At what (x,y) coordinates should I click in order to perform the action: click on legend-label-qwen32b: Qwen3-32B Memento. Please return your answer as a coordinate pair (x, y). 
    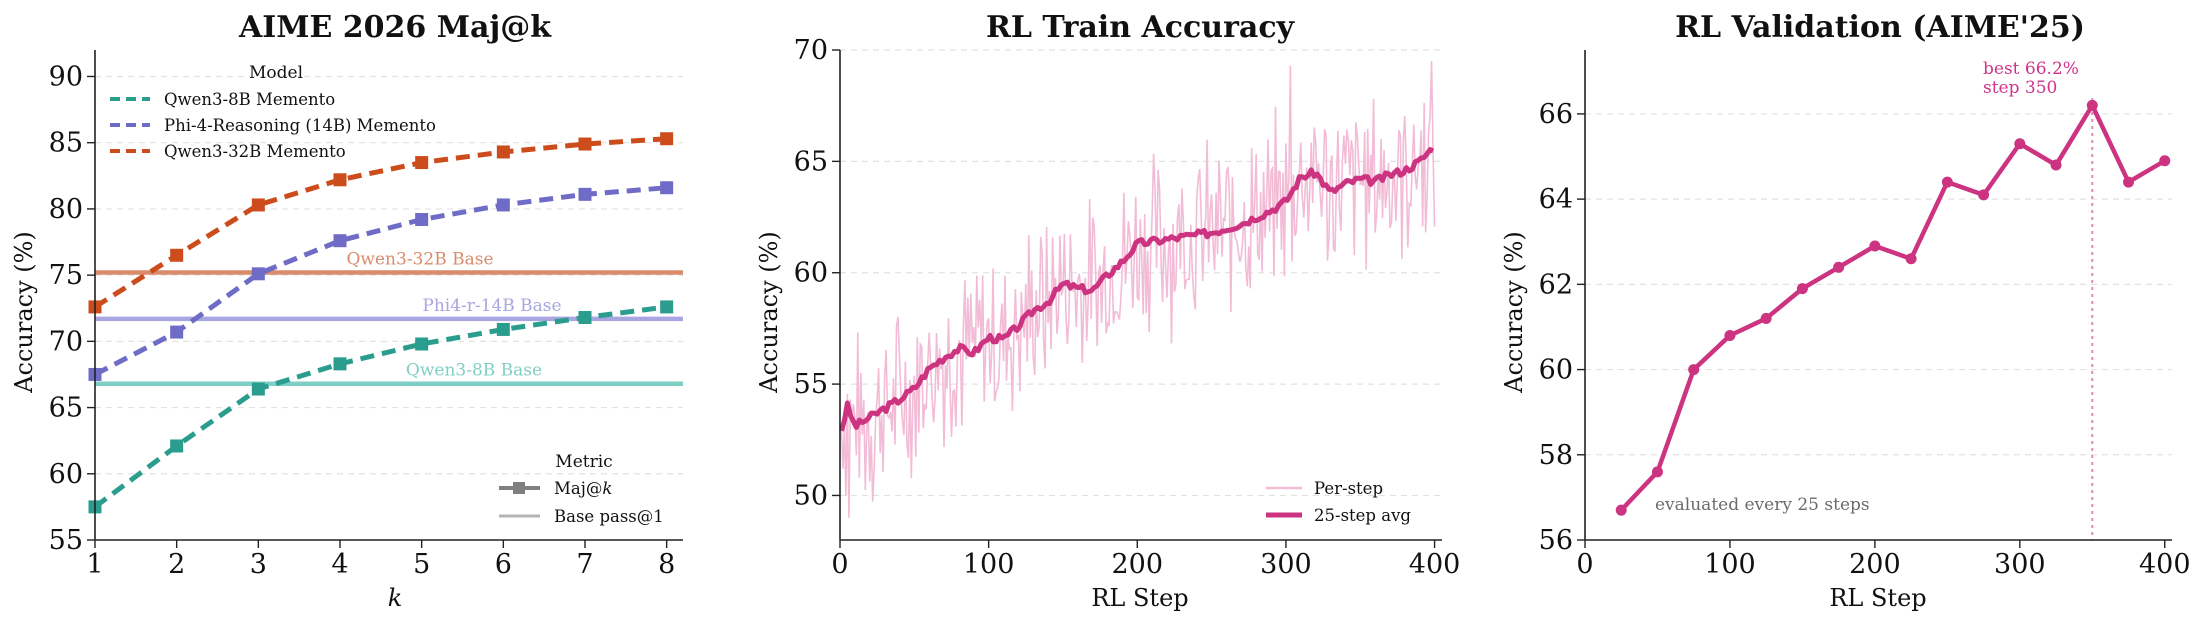
    Looking at the image, I should click on (255, 151).